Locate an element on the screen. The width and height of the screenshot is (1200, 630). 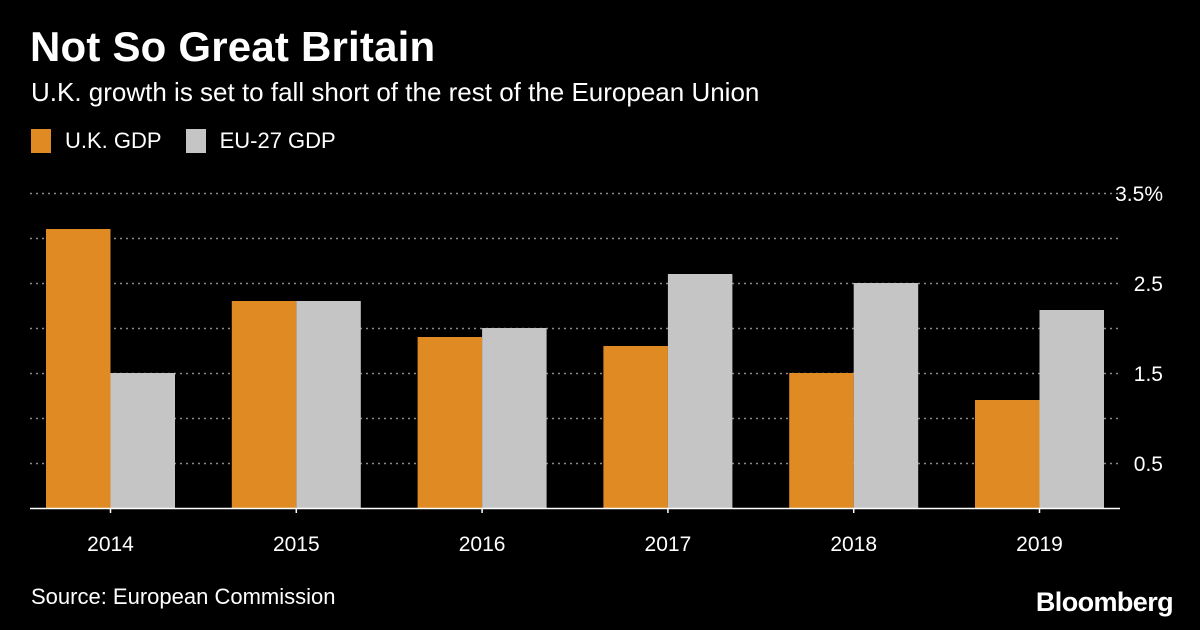
legend-label-uk: U.K. GDP is located at coordinates (113, 140).